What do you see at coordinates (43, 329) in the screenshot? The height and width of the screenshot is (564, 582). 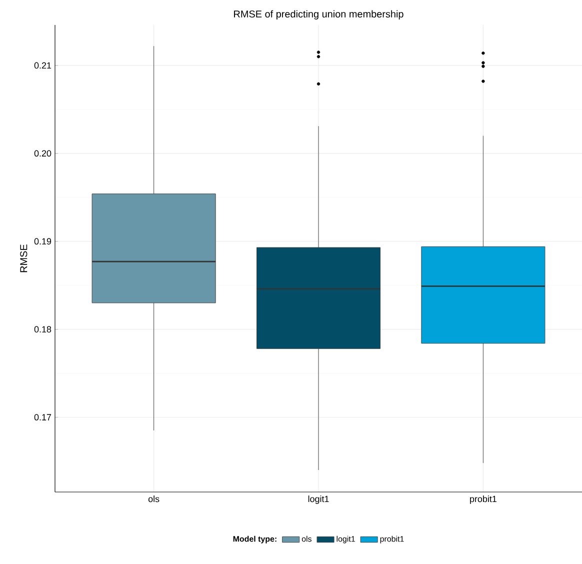 I see `y-tick-label: 0.18` at bounding box center [43, 329].